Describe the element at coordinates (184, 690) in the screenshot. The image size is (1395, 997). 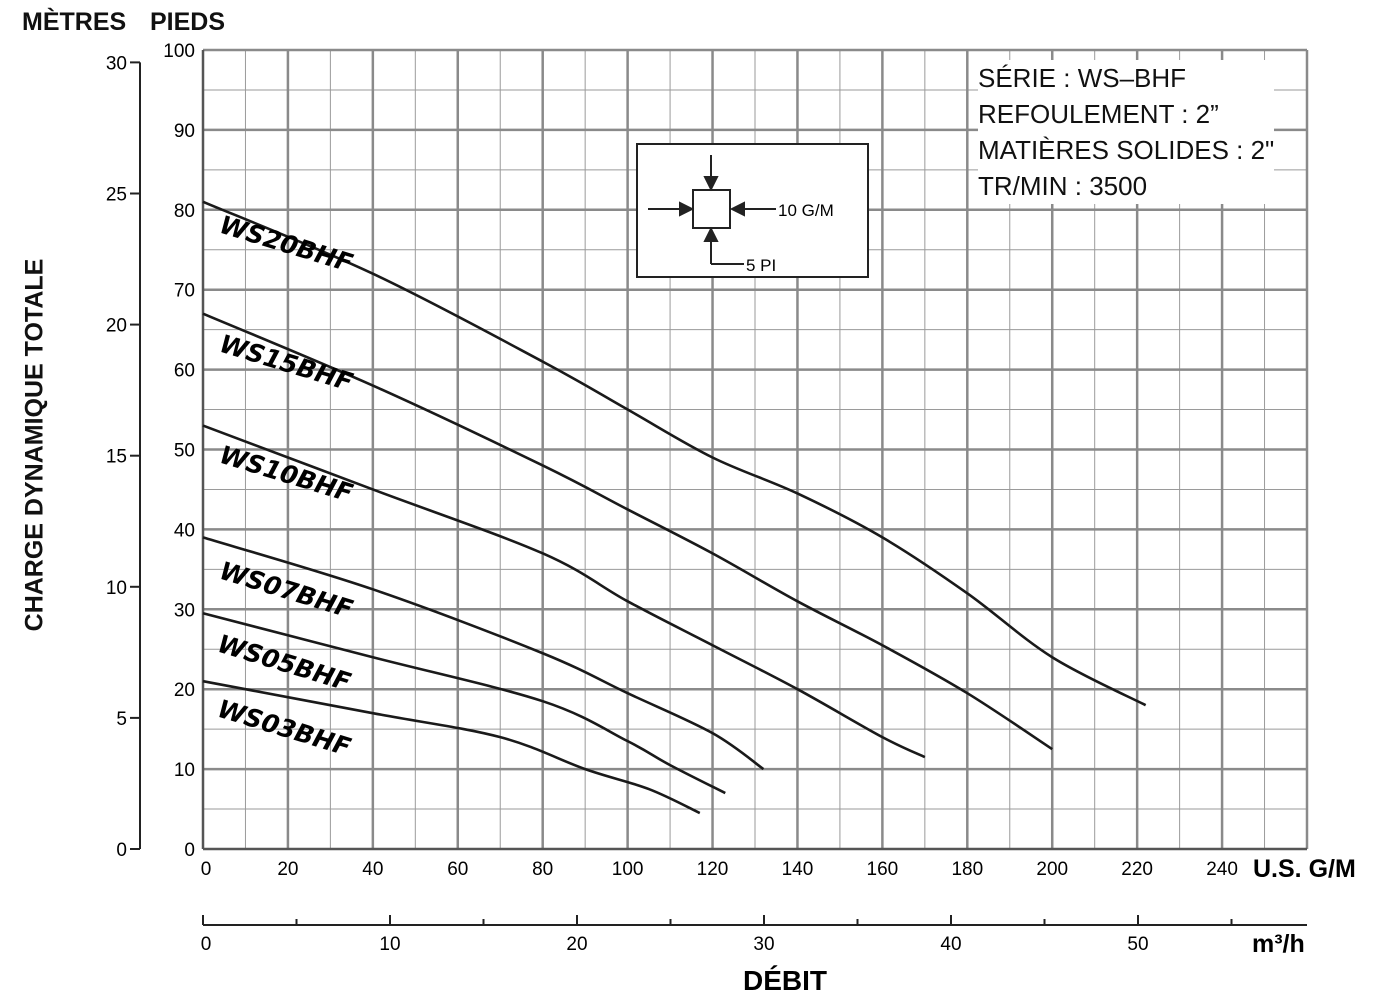
I see `y-tick-label-feet: 20` at that location.